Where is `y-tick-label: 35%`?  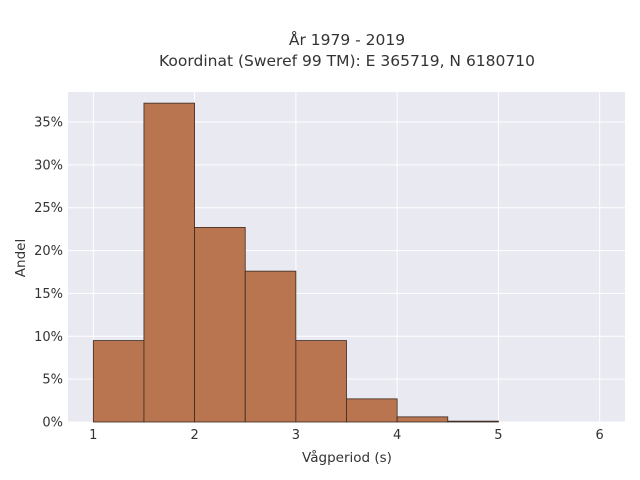 y-tick-label: 35% is located at coordinates (48, 123).